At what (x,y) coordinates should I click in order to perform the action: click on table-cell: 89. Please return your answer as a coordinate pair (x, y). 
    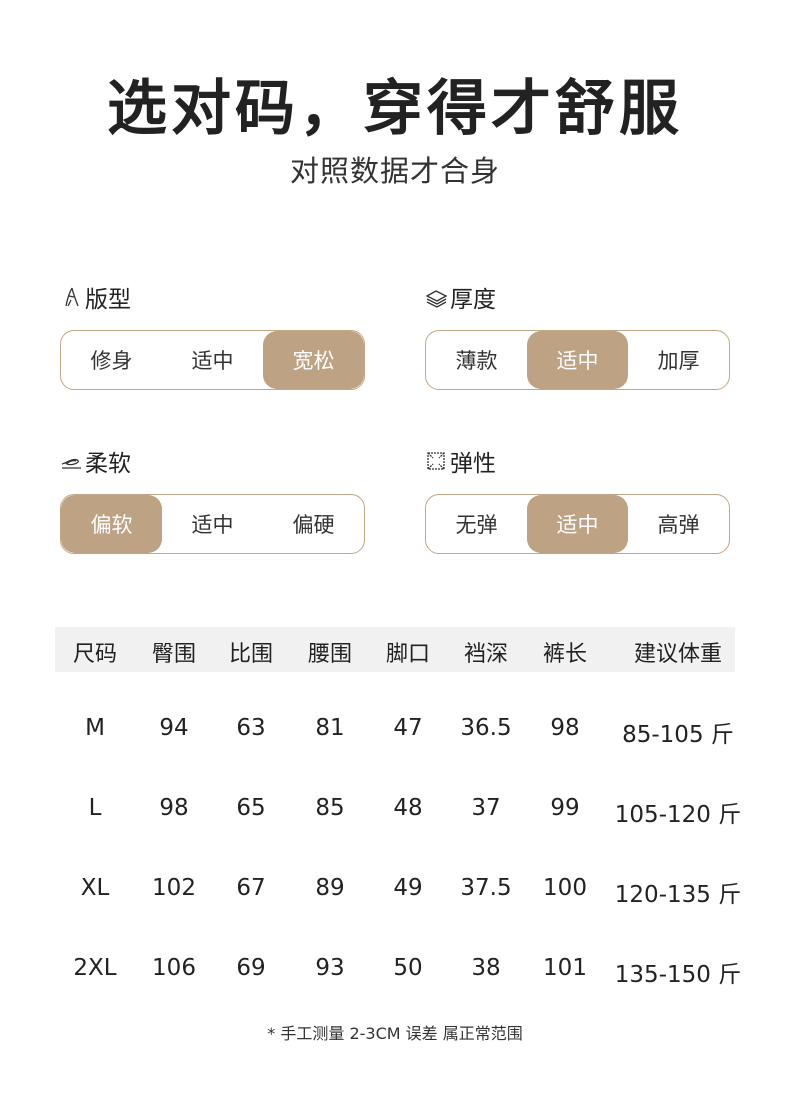
    Looking at the image, I should click on (330, 888).